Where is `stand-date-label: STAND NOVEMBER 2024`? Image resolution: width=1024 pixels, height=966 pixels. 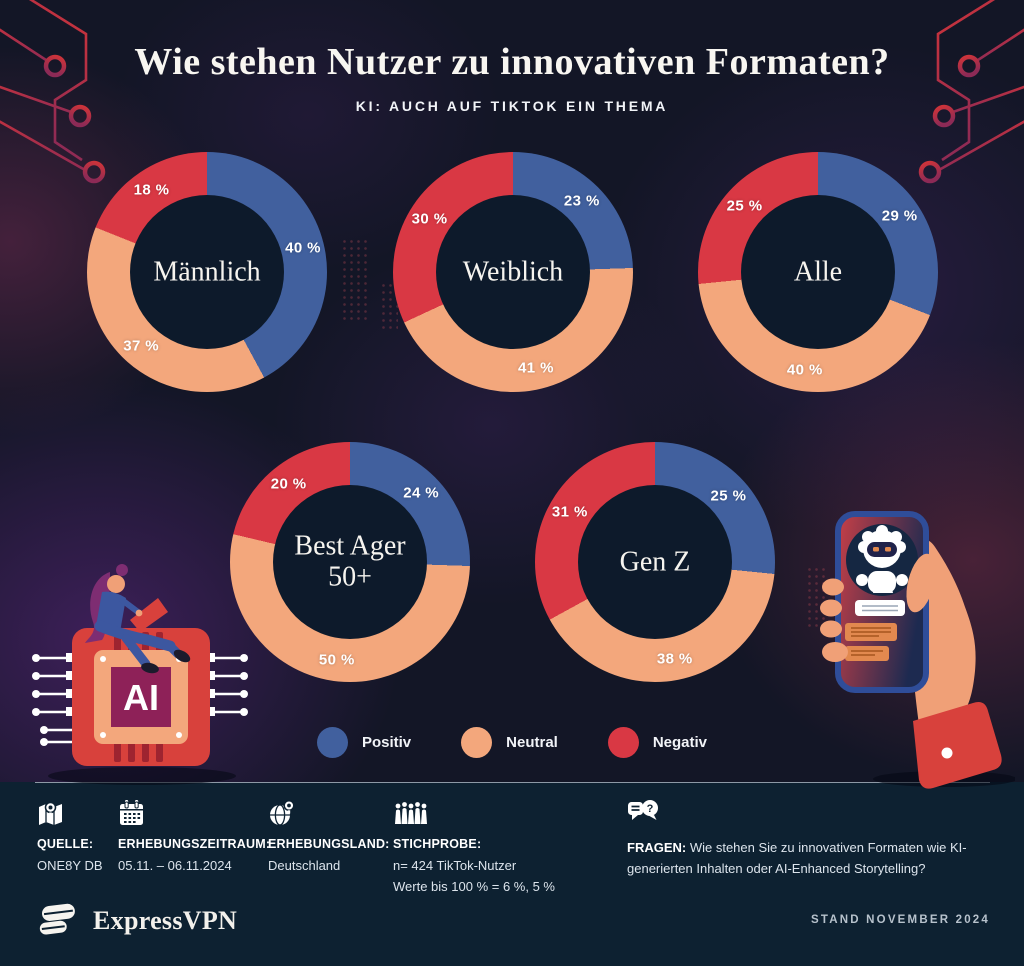
stand-date-label: STAND NOVEMBER 2024 is located at coordinates (900, 920).